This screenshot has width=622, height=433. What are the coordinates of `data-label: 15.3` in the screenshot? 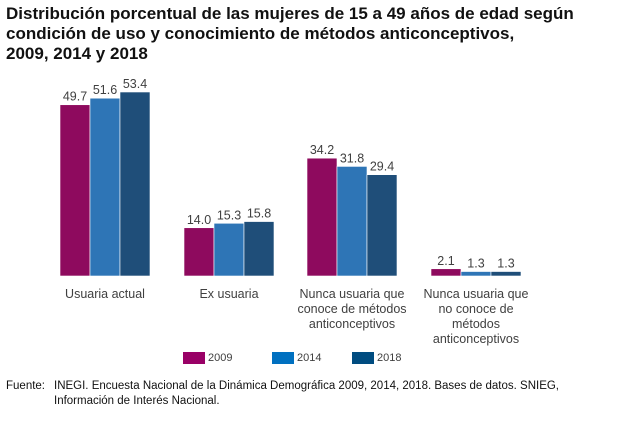 It's located at (229, 215).